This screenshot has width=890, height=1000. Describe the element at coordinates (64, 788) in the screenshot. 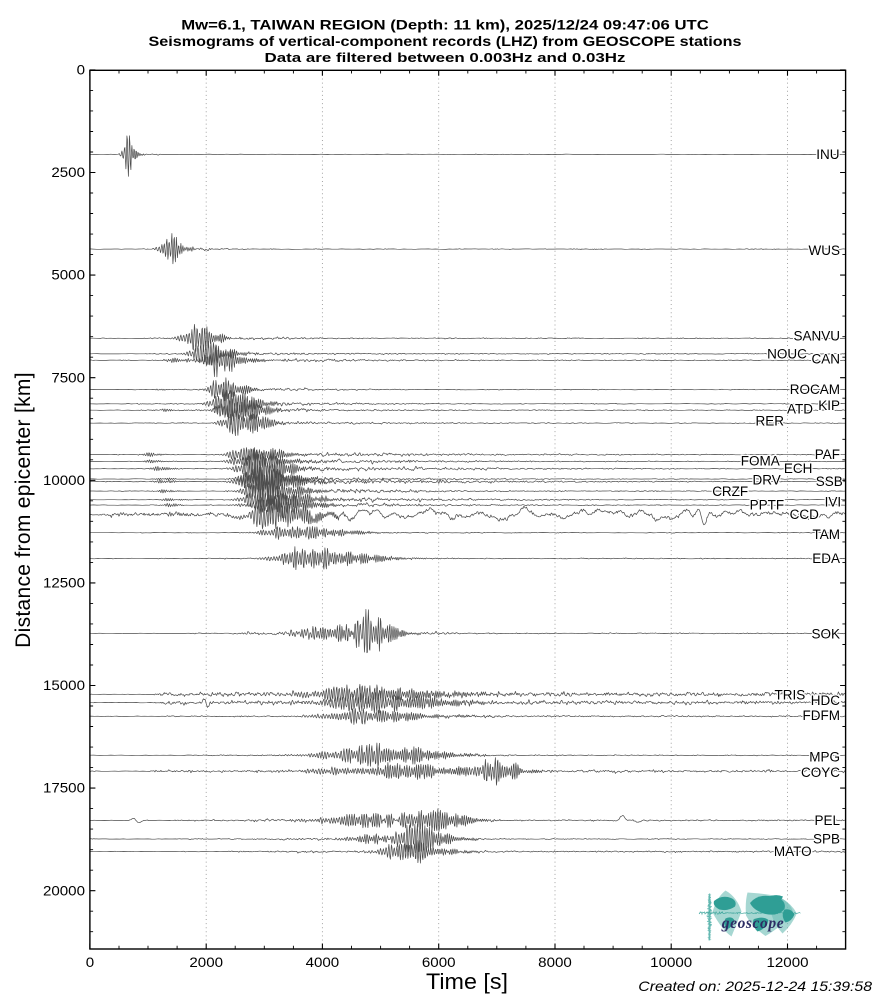

I see `svg-text: 17500` at that location.